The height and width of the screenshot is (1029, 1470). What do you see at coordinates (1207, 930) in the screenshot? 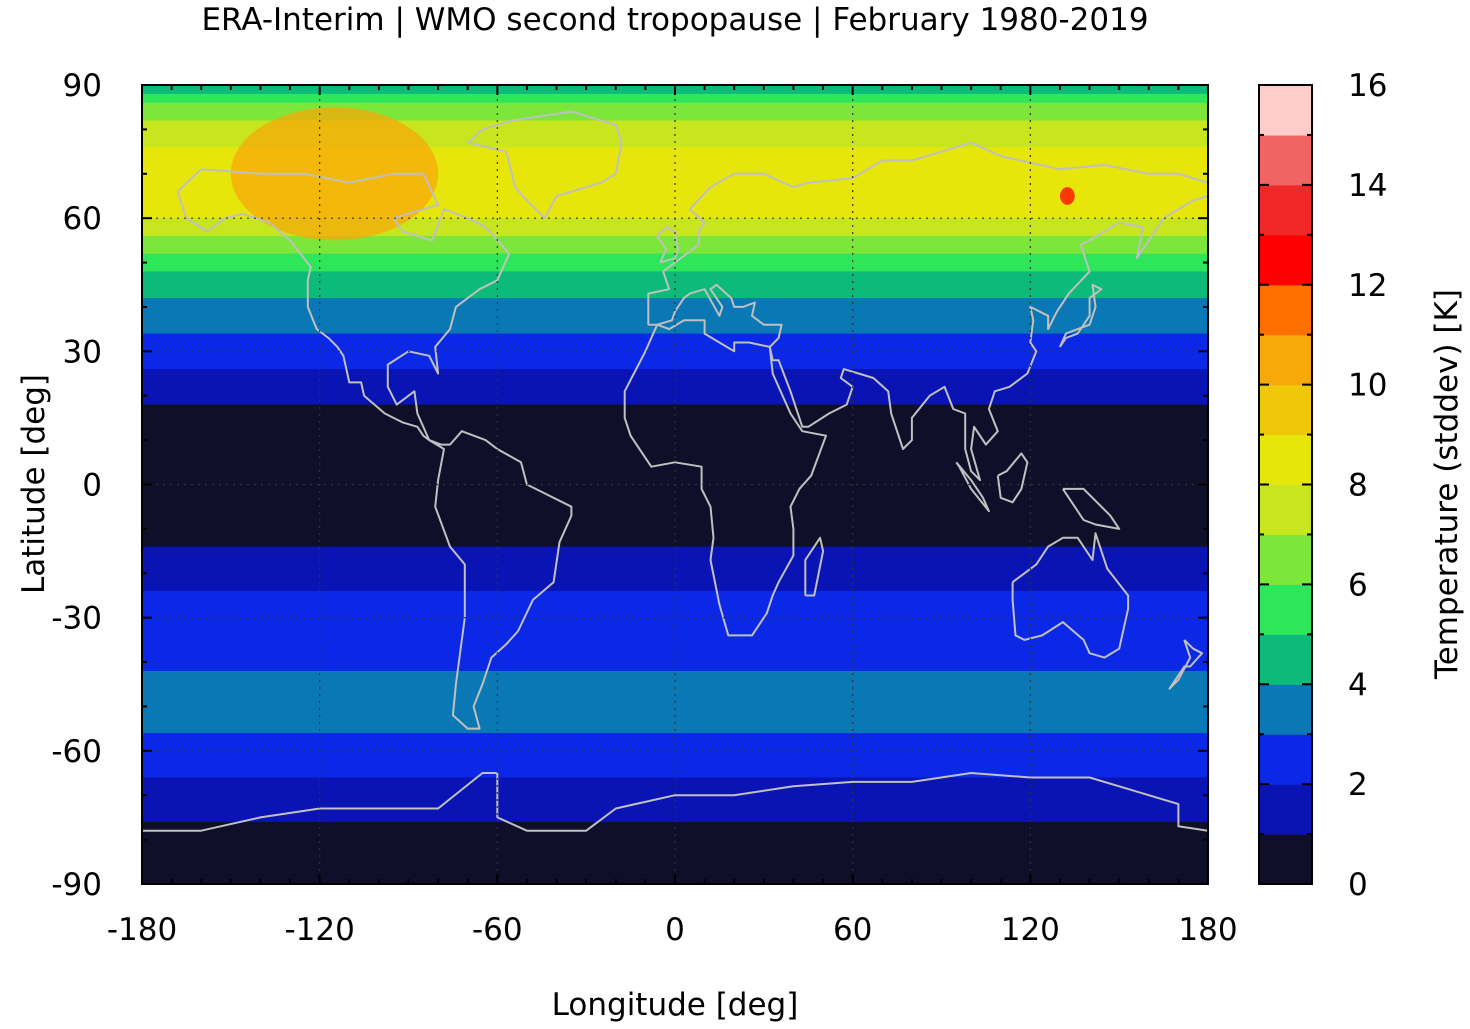
I see `x-tick-label: 180` at bounding box center [1207, 930].